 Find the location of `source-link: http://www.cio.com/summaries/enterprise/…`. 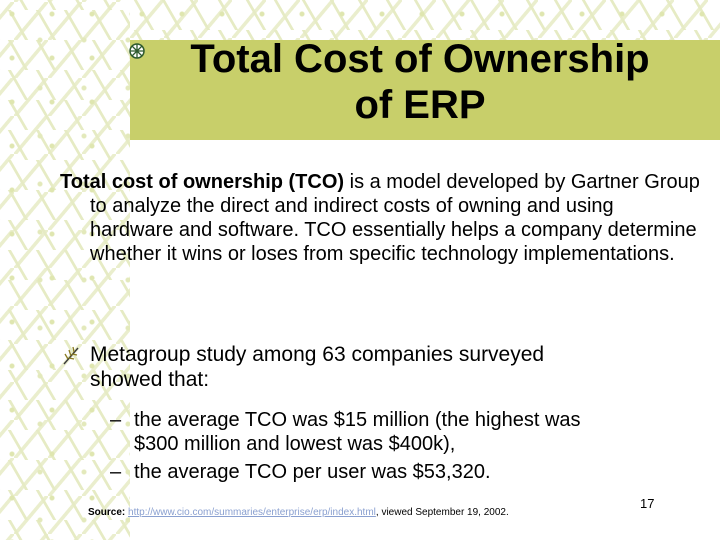

source-link: http://www.cio.com/summaries/enterprise/… is located at coordinates (252, 512).